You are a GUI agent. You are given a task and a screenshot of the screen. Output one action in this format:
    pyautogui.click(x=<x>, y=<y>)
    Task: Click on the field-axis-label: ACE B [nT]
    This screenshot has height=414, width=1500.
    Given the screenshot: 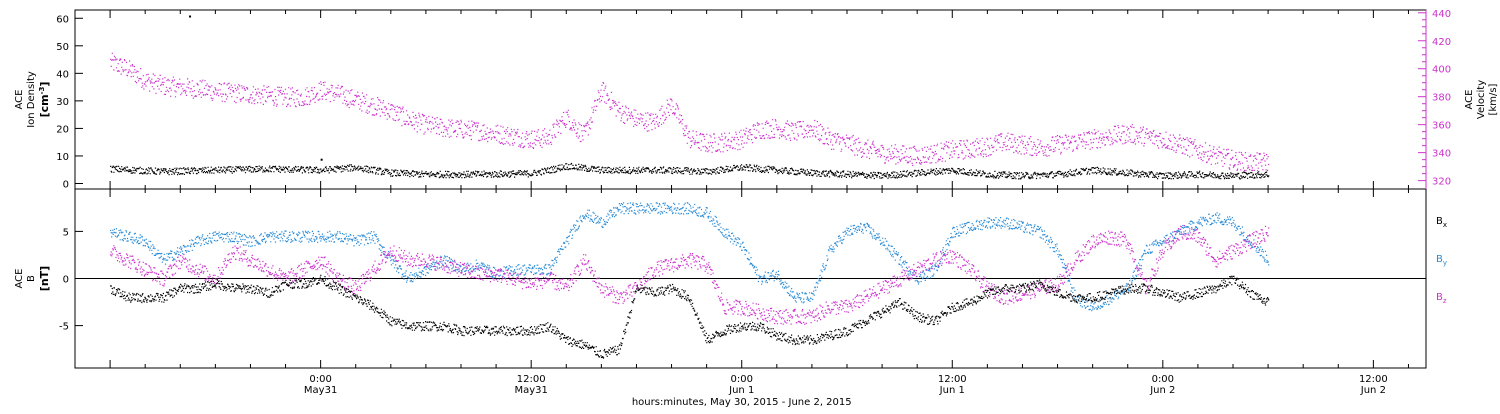 What is the action you would take?
    pyautogui.click(x=32, y=278)
    